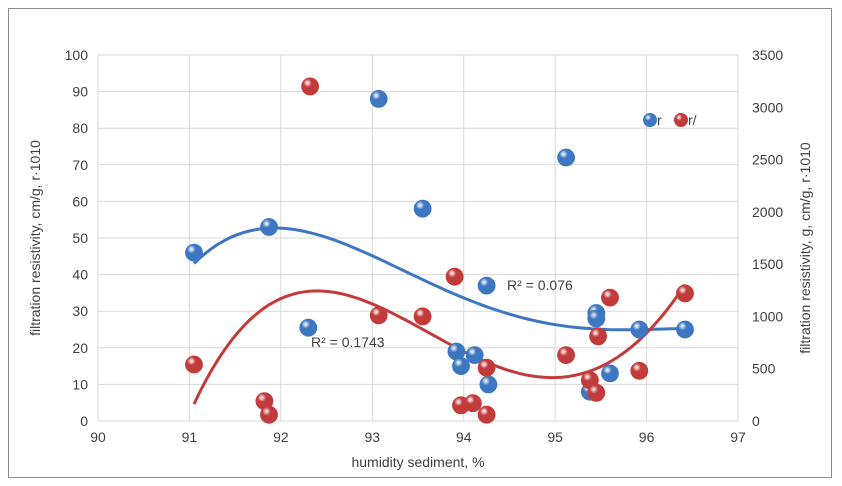  I want to click on y-right-axis-ticks: 0 500 1000 1500 2000 2500 3000 3500, so click(767, 238).